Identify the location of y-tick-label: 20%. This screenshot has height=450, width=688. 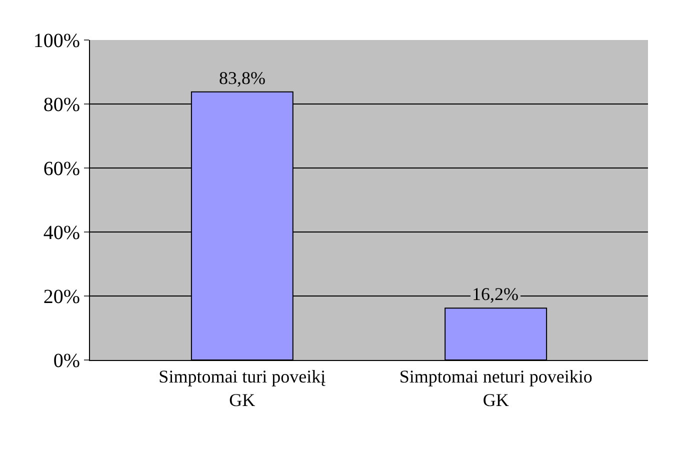
(61, 297).